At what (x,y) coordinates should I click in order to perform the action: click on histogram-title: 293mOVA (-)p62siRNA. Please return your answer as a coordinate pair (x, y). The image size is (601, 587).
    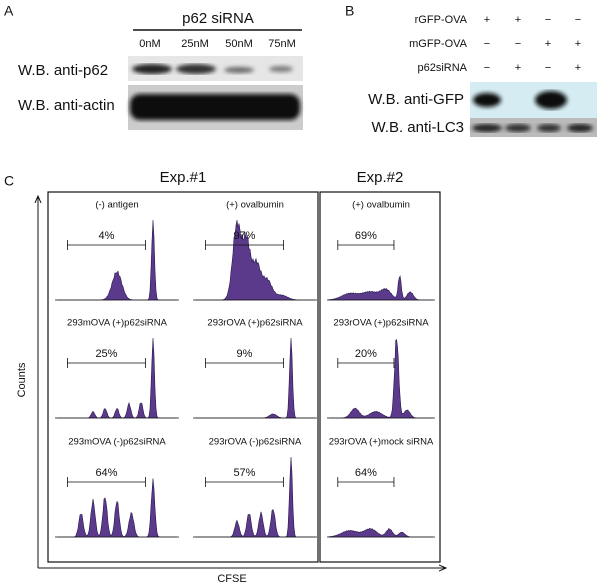
    Looking at the image, I should click on (117, 442).